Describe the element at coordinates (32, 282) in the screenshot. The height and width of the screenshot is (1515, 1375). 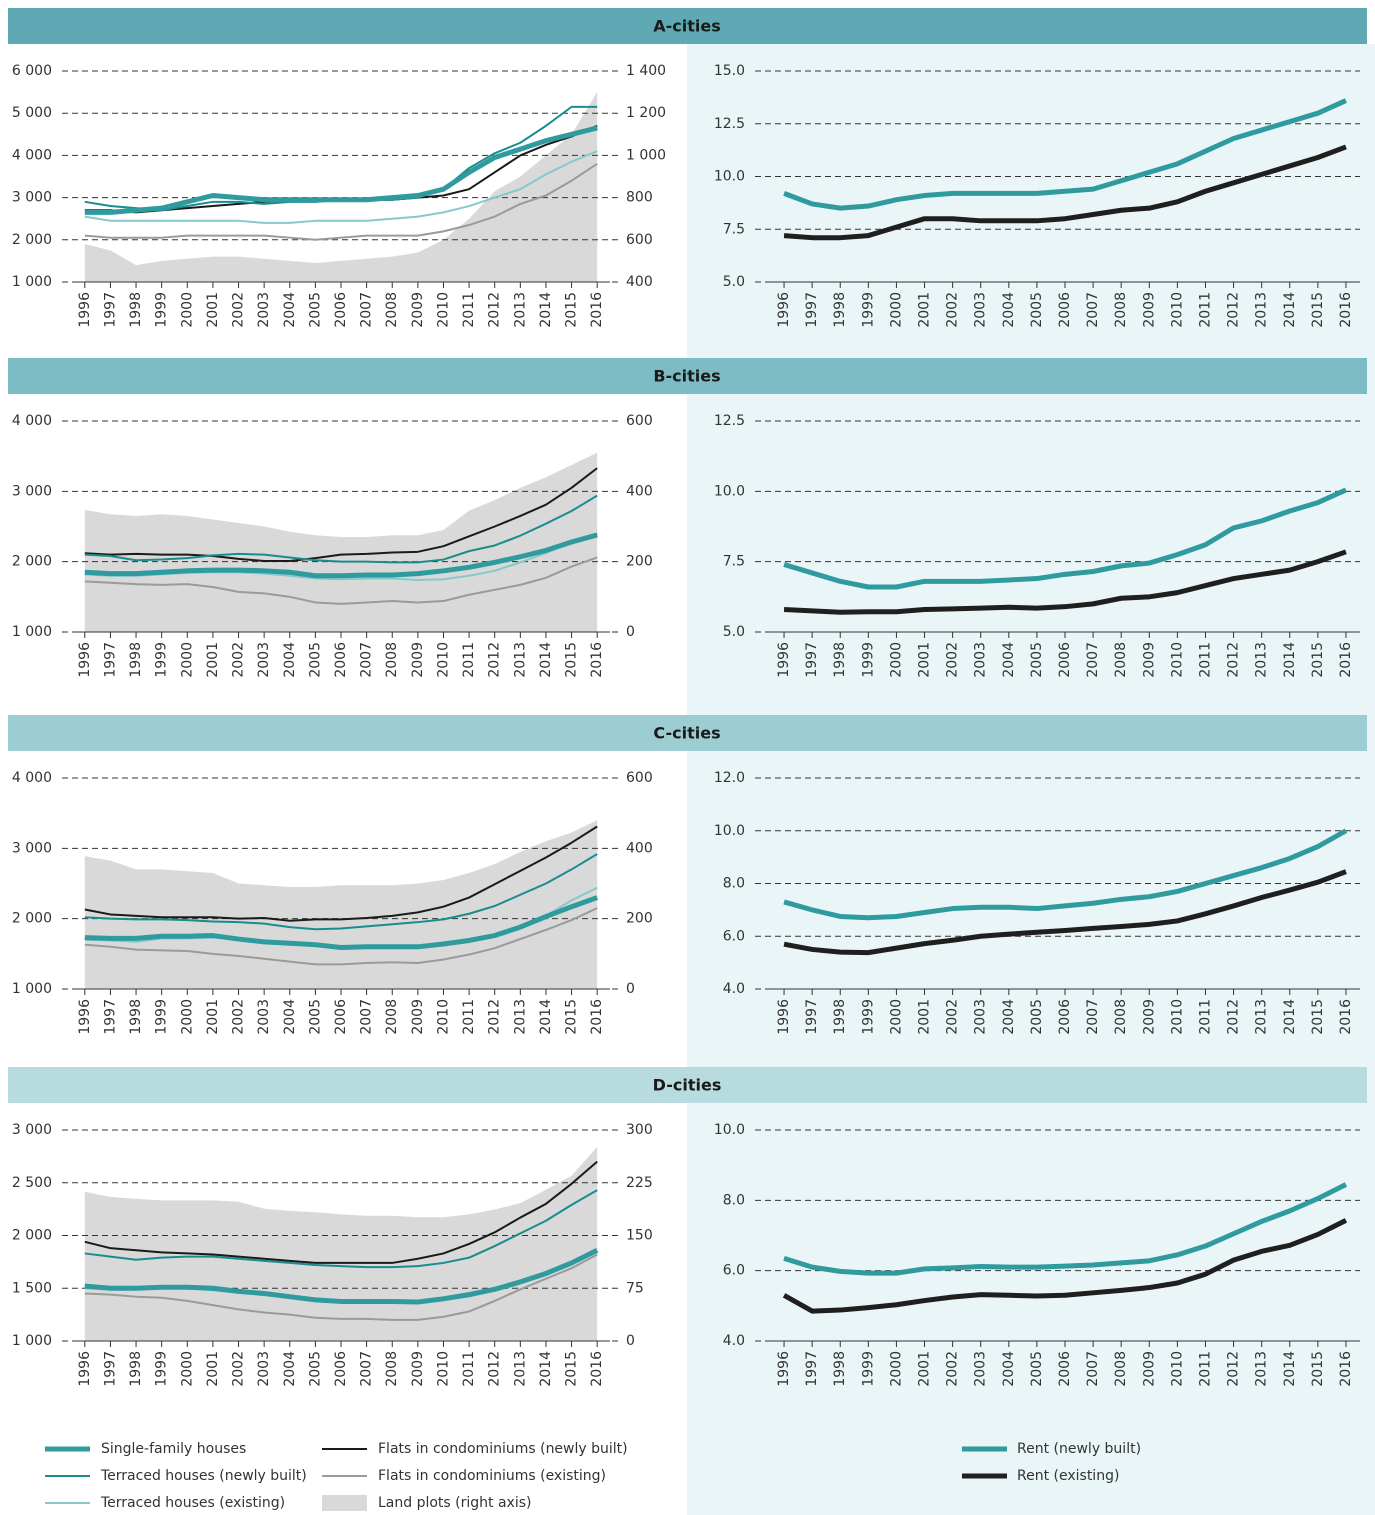
I see `y-tick-label: 1 000` at that location.